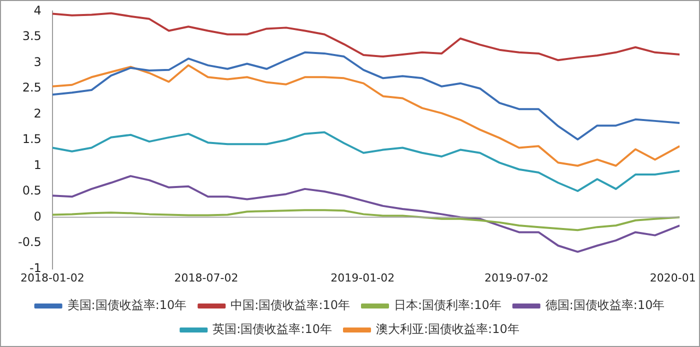 The image size is (700, 347). What do you see at coordinates (673, 277) in the screenshot?
I see `x-tick-label: 2020-01` at bounding box center [673, 277].